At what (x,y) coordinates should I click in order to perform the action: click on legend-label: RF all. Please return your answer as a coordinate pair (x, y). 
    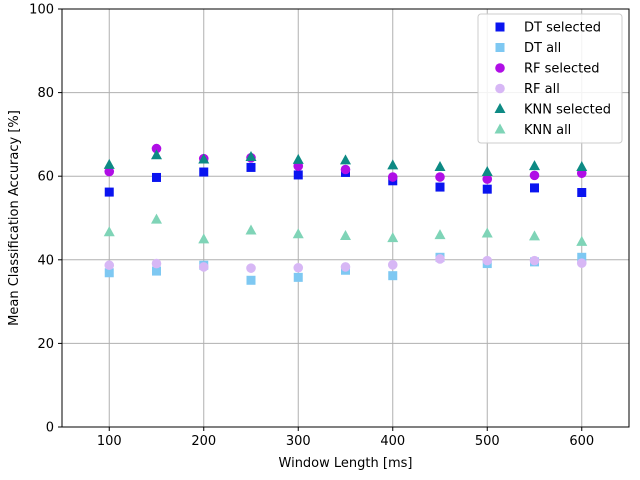
    Looking at the image, I should click on (542, 89).